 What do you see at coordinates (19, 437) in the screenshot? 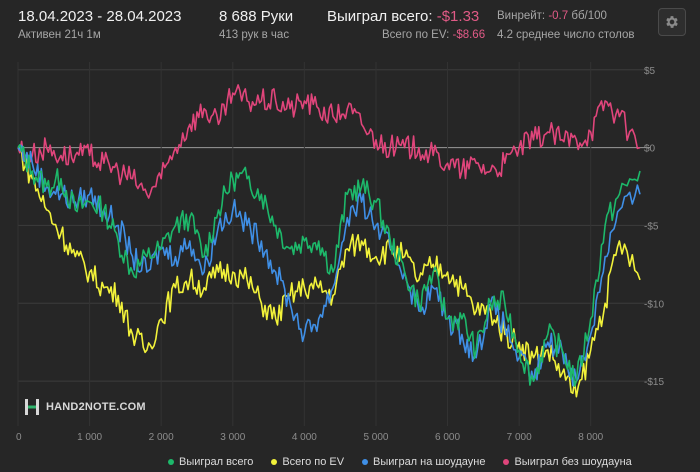
I see `x-tick-label: 0` at bounding box center [19, 437].